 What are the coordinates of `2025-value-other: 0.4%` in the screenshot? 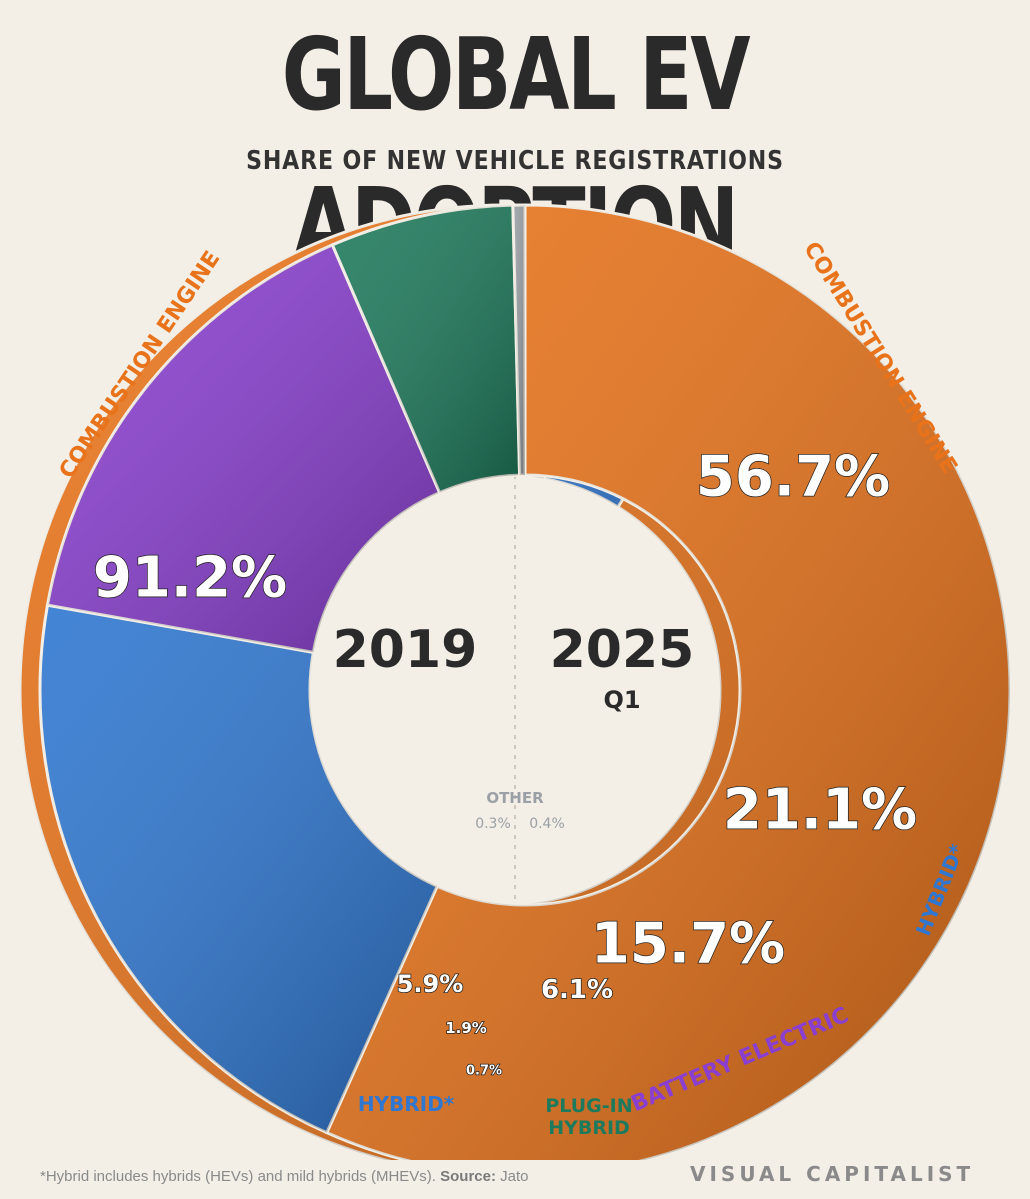 It's located at (547, 824).